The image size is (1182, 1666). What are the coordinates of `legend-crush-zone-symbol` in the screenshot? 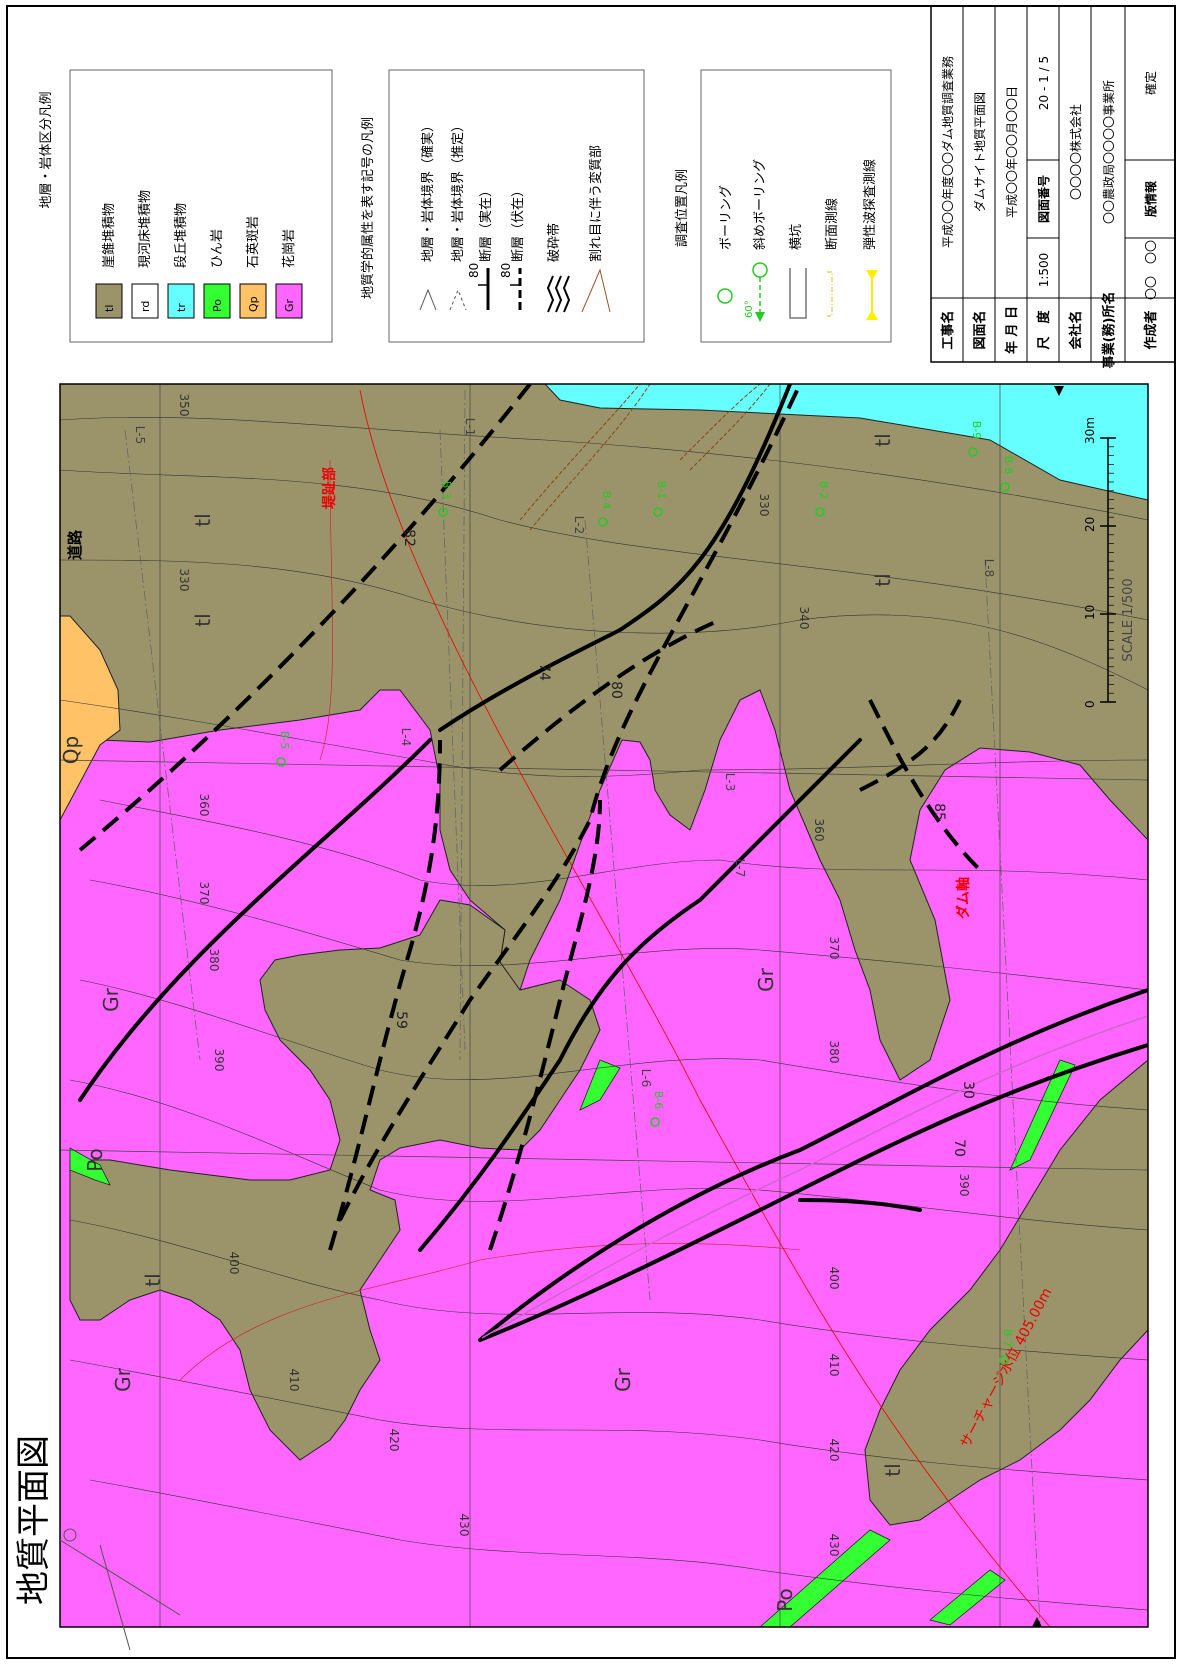 It's located at (558, 294).